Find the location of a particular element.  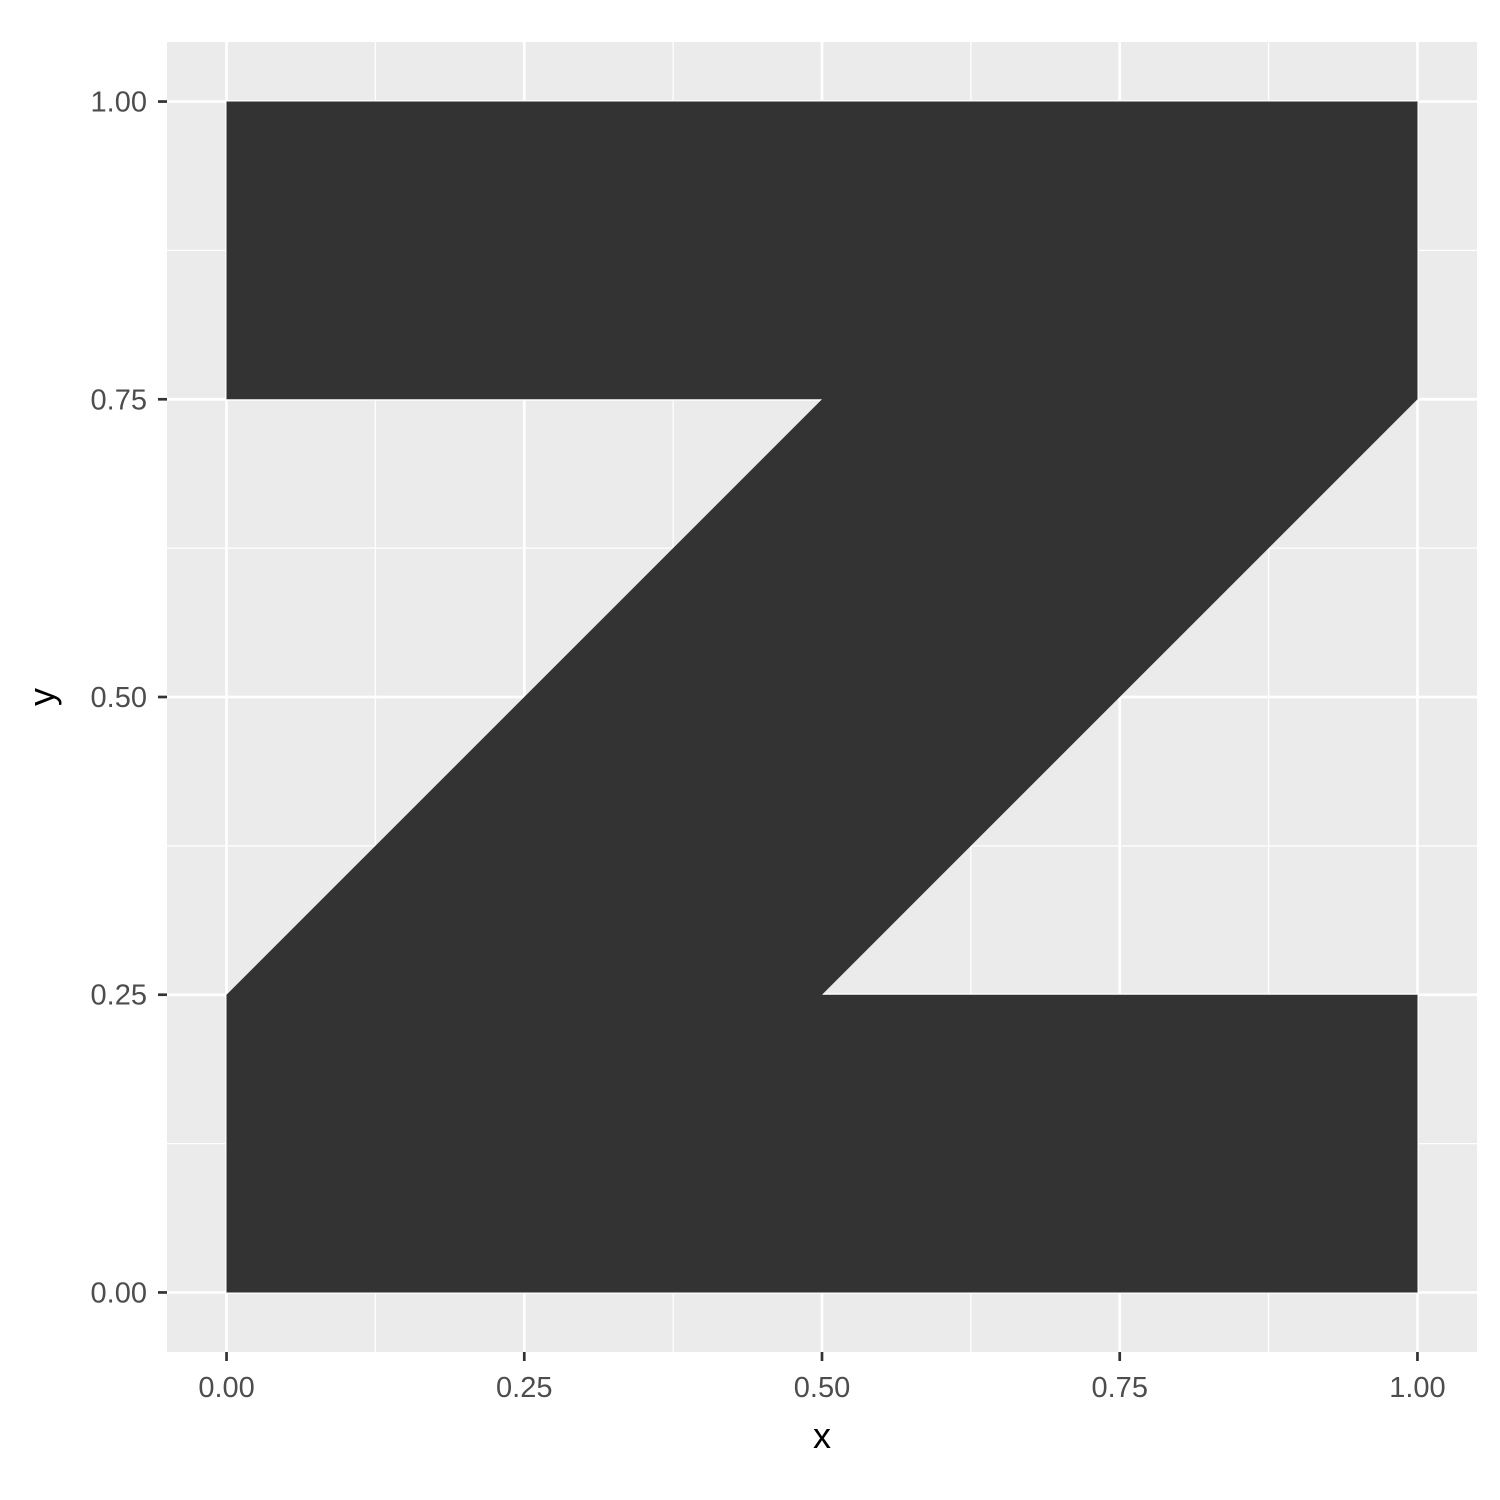

y-tick-label: 1.00 is located at coordinates (119, 103).